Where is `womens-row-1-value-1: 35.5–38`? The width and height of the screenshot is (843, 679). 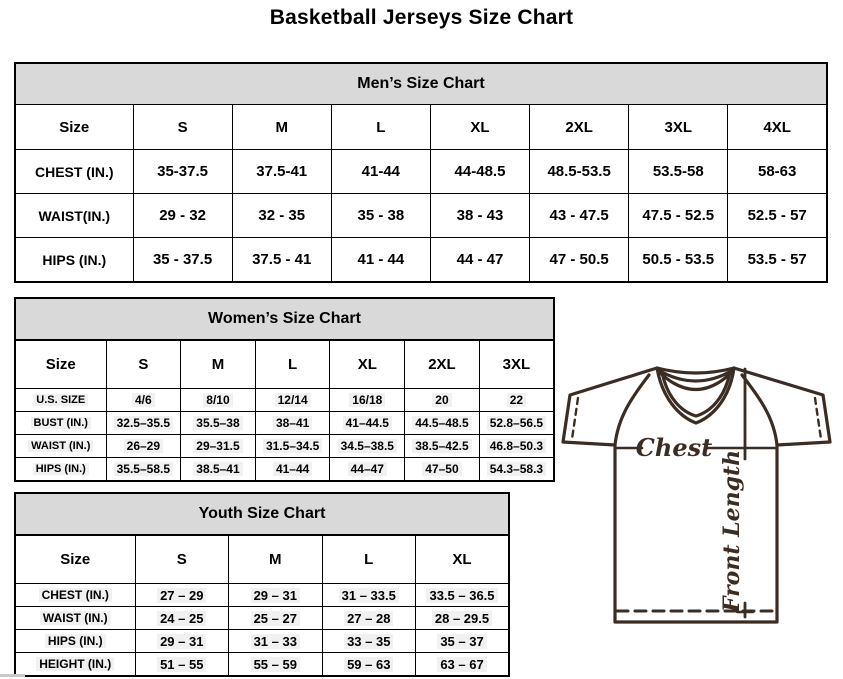
womens-row-1-value-1: 35.5–38 is located at coordinates (218, 423).